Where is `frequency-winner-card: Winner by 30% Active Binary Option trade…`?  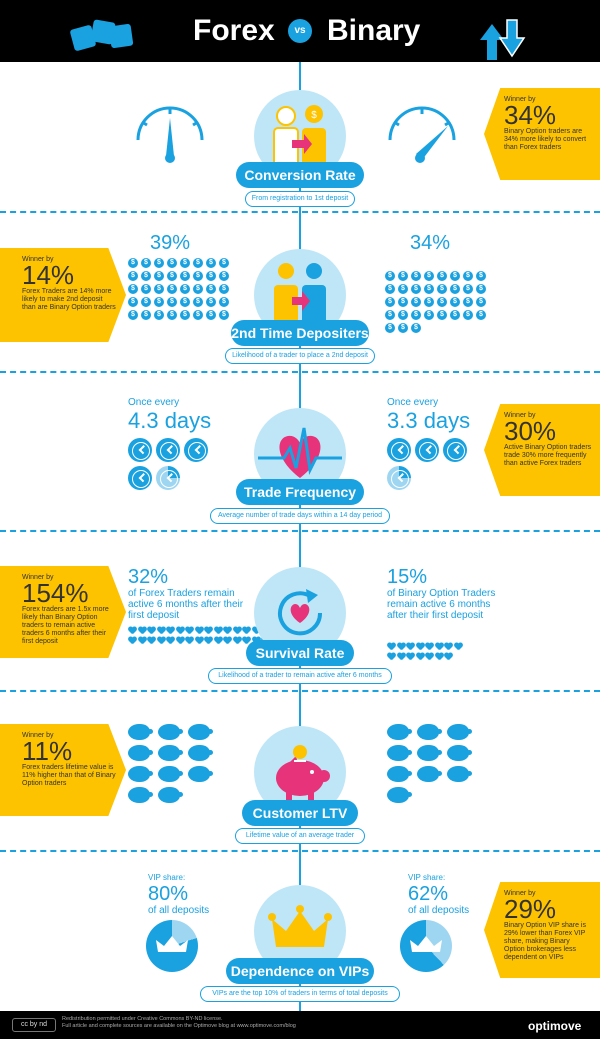 frequency-winner-card: Winner by 30% Active Binary Option trade… is located at coordinates (542, 450).